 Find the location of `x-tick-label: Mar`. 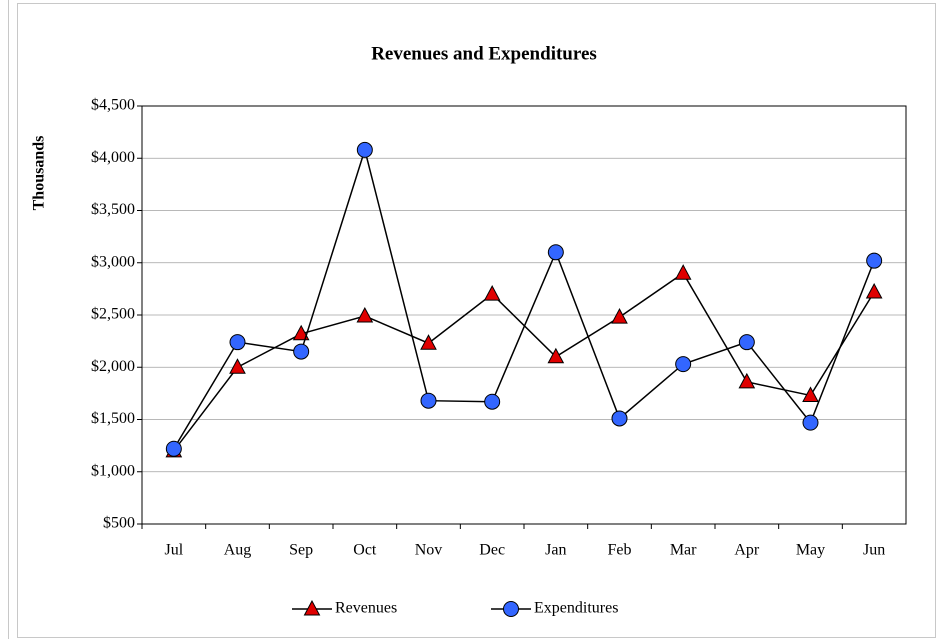

x-tick-label: Mar is located at coordinates (683, 550).